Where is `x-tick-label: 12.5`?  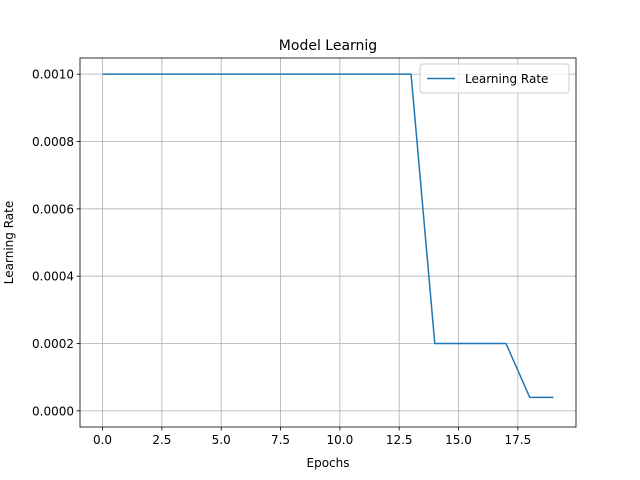
x-tick-label: 12.5 is located at coordinates (399, 440).